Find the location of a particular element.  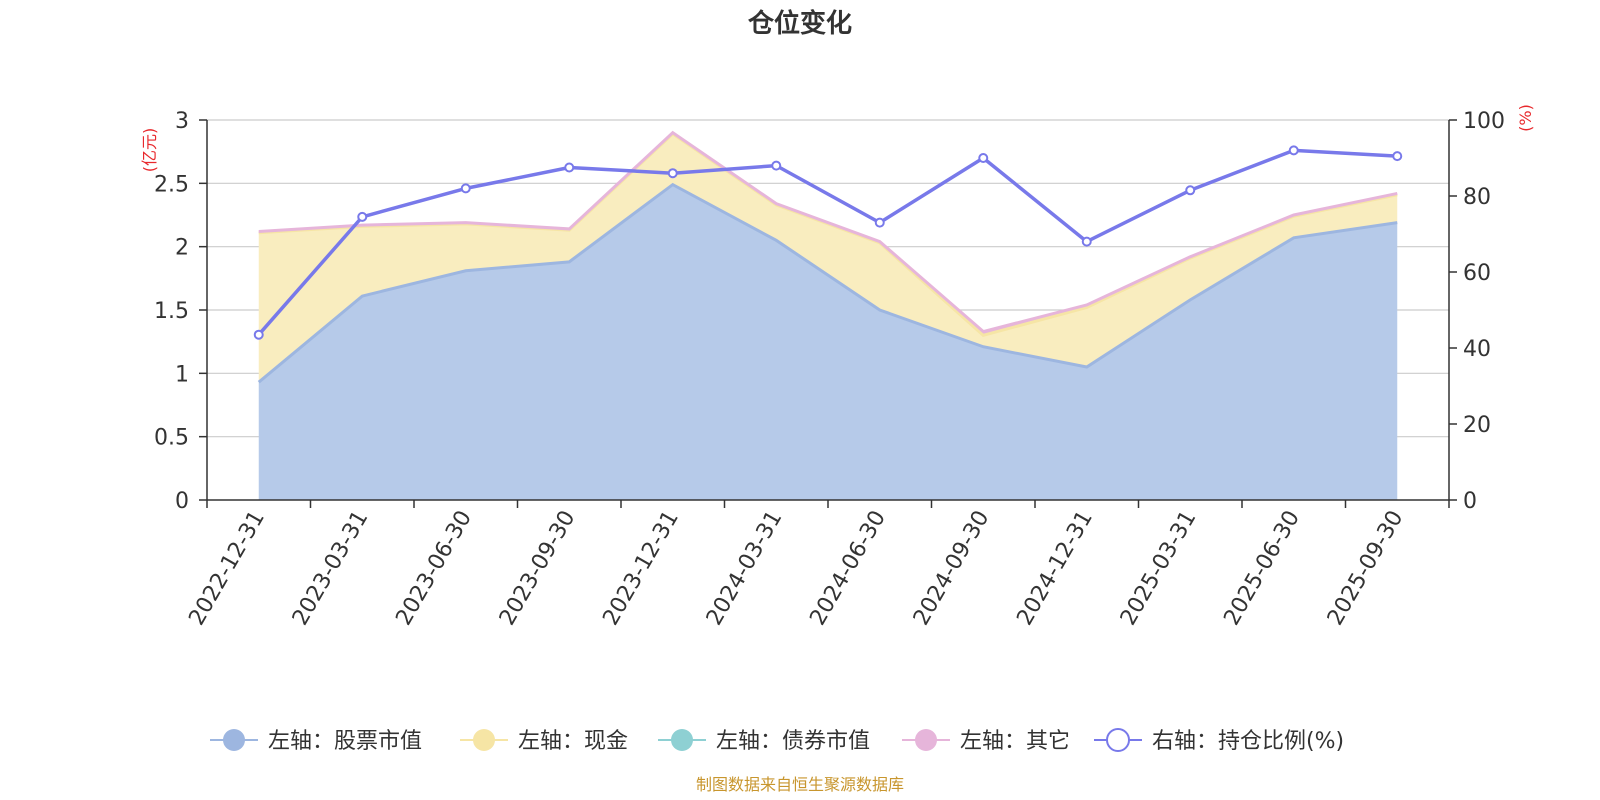

x-axis-tick-label: 2025-06-30 is located at coordinates (1262, 568).